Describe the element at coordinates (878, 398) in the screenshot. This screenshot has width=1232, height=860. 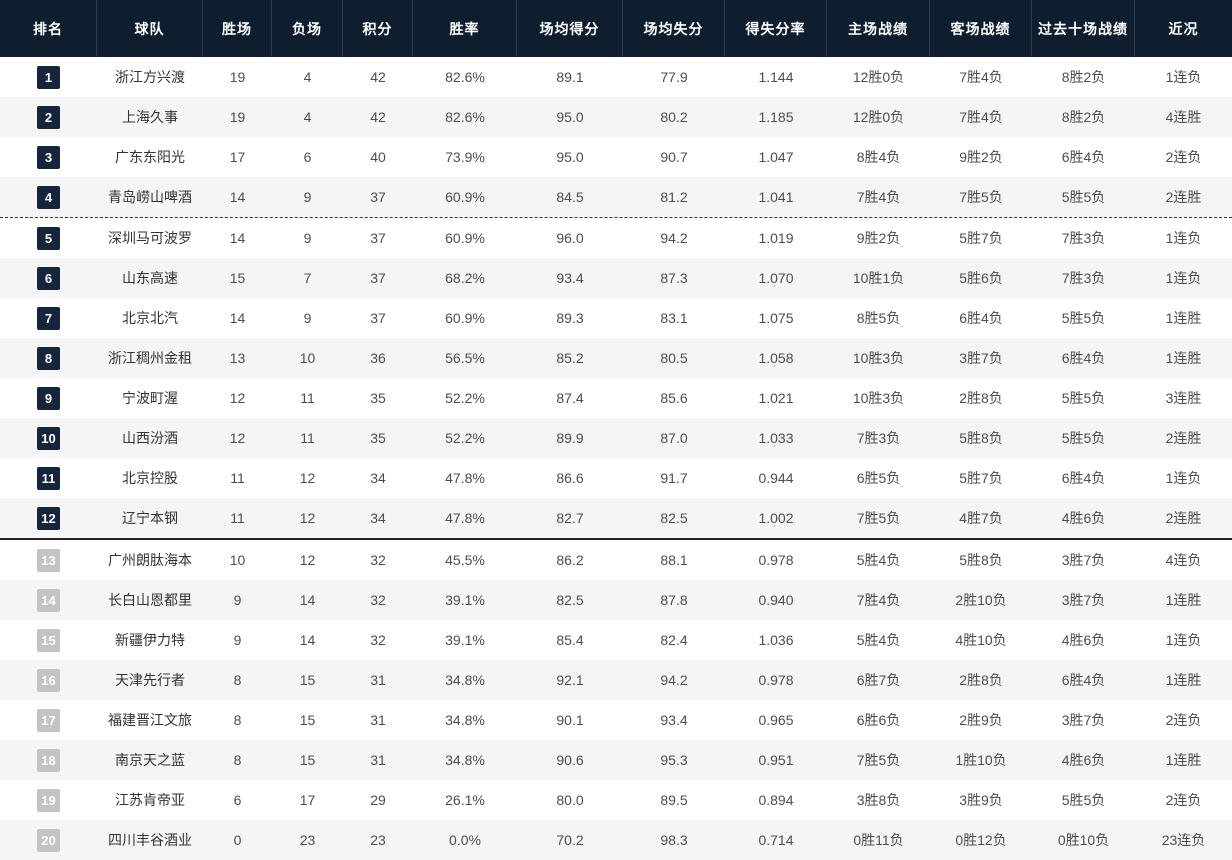
I see `cell-home_record: 10胜3负` at that location.